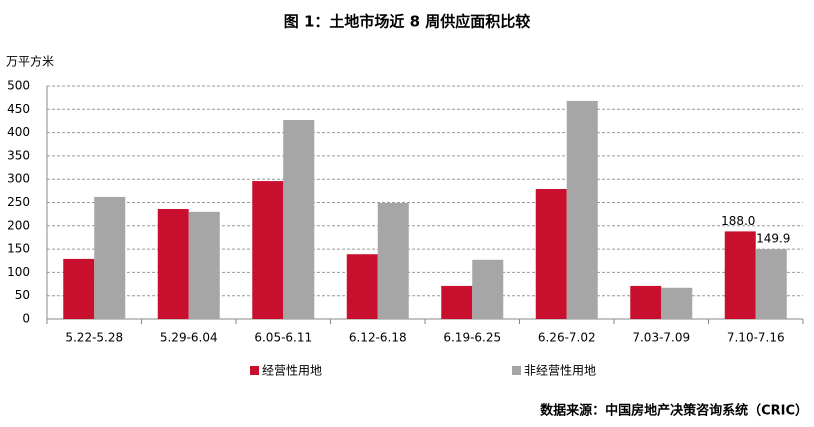 This screenshot has width=814, height=427. What do you see at coordinates (18, 132) in the screenshot?
I see `y-tick-label: 400` at bounding box center [18, 132].